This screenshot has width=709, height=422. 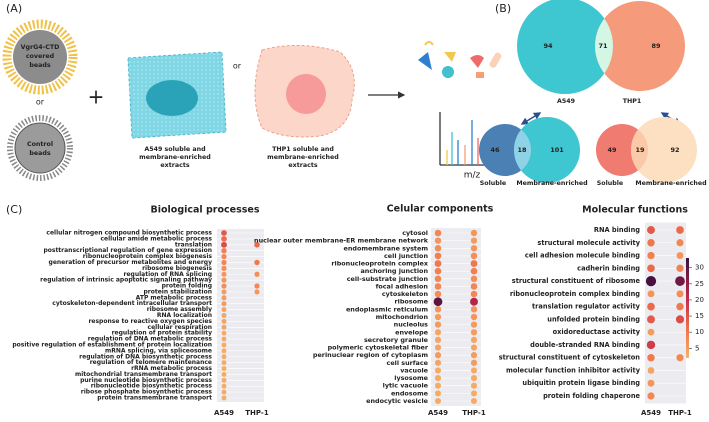 What do you see at coordinates (472, 176) in the screenshot?
I see `axis-label: m/z` at bounding box center [472, 176].